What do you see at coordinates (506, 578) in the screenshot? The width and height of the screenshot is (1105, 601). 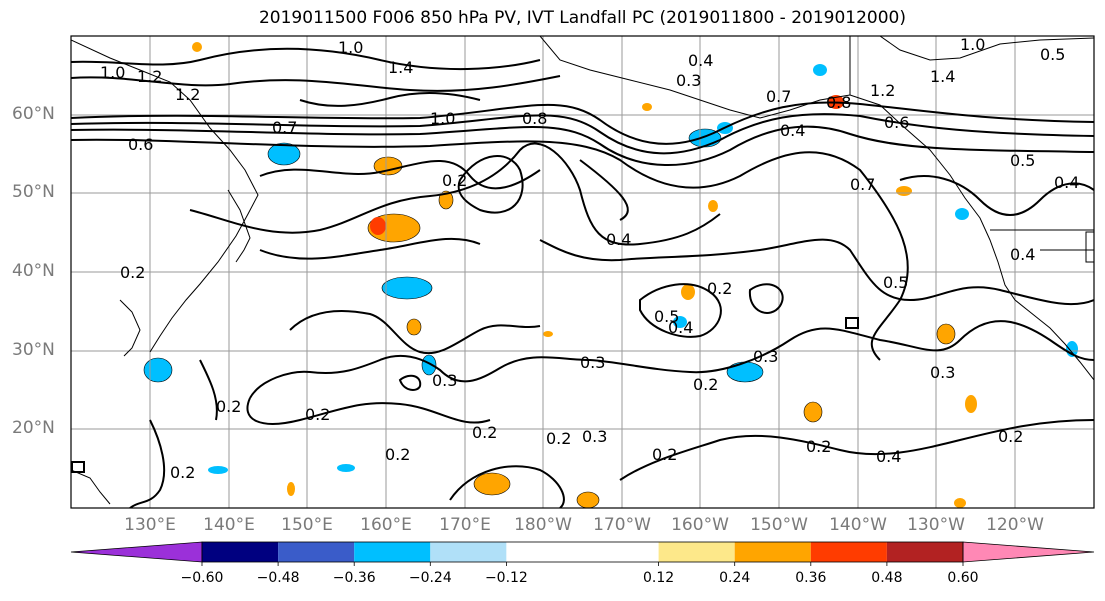 I see `colorbar-tick-label: −0.12` at bounding box center [506, 578].